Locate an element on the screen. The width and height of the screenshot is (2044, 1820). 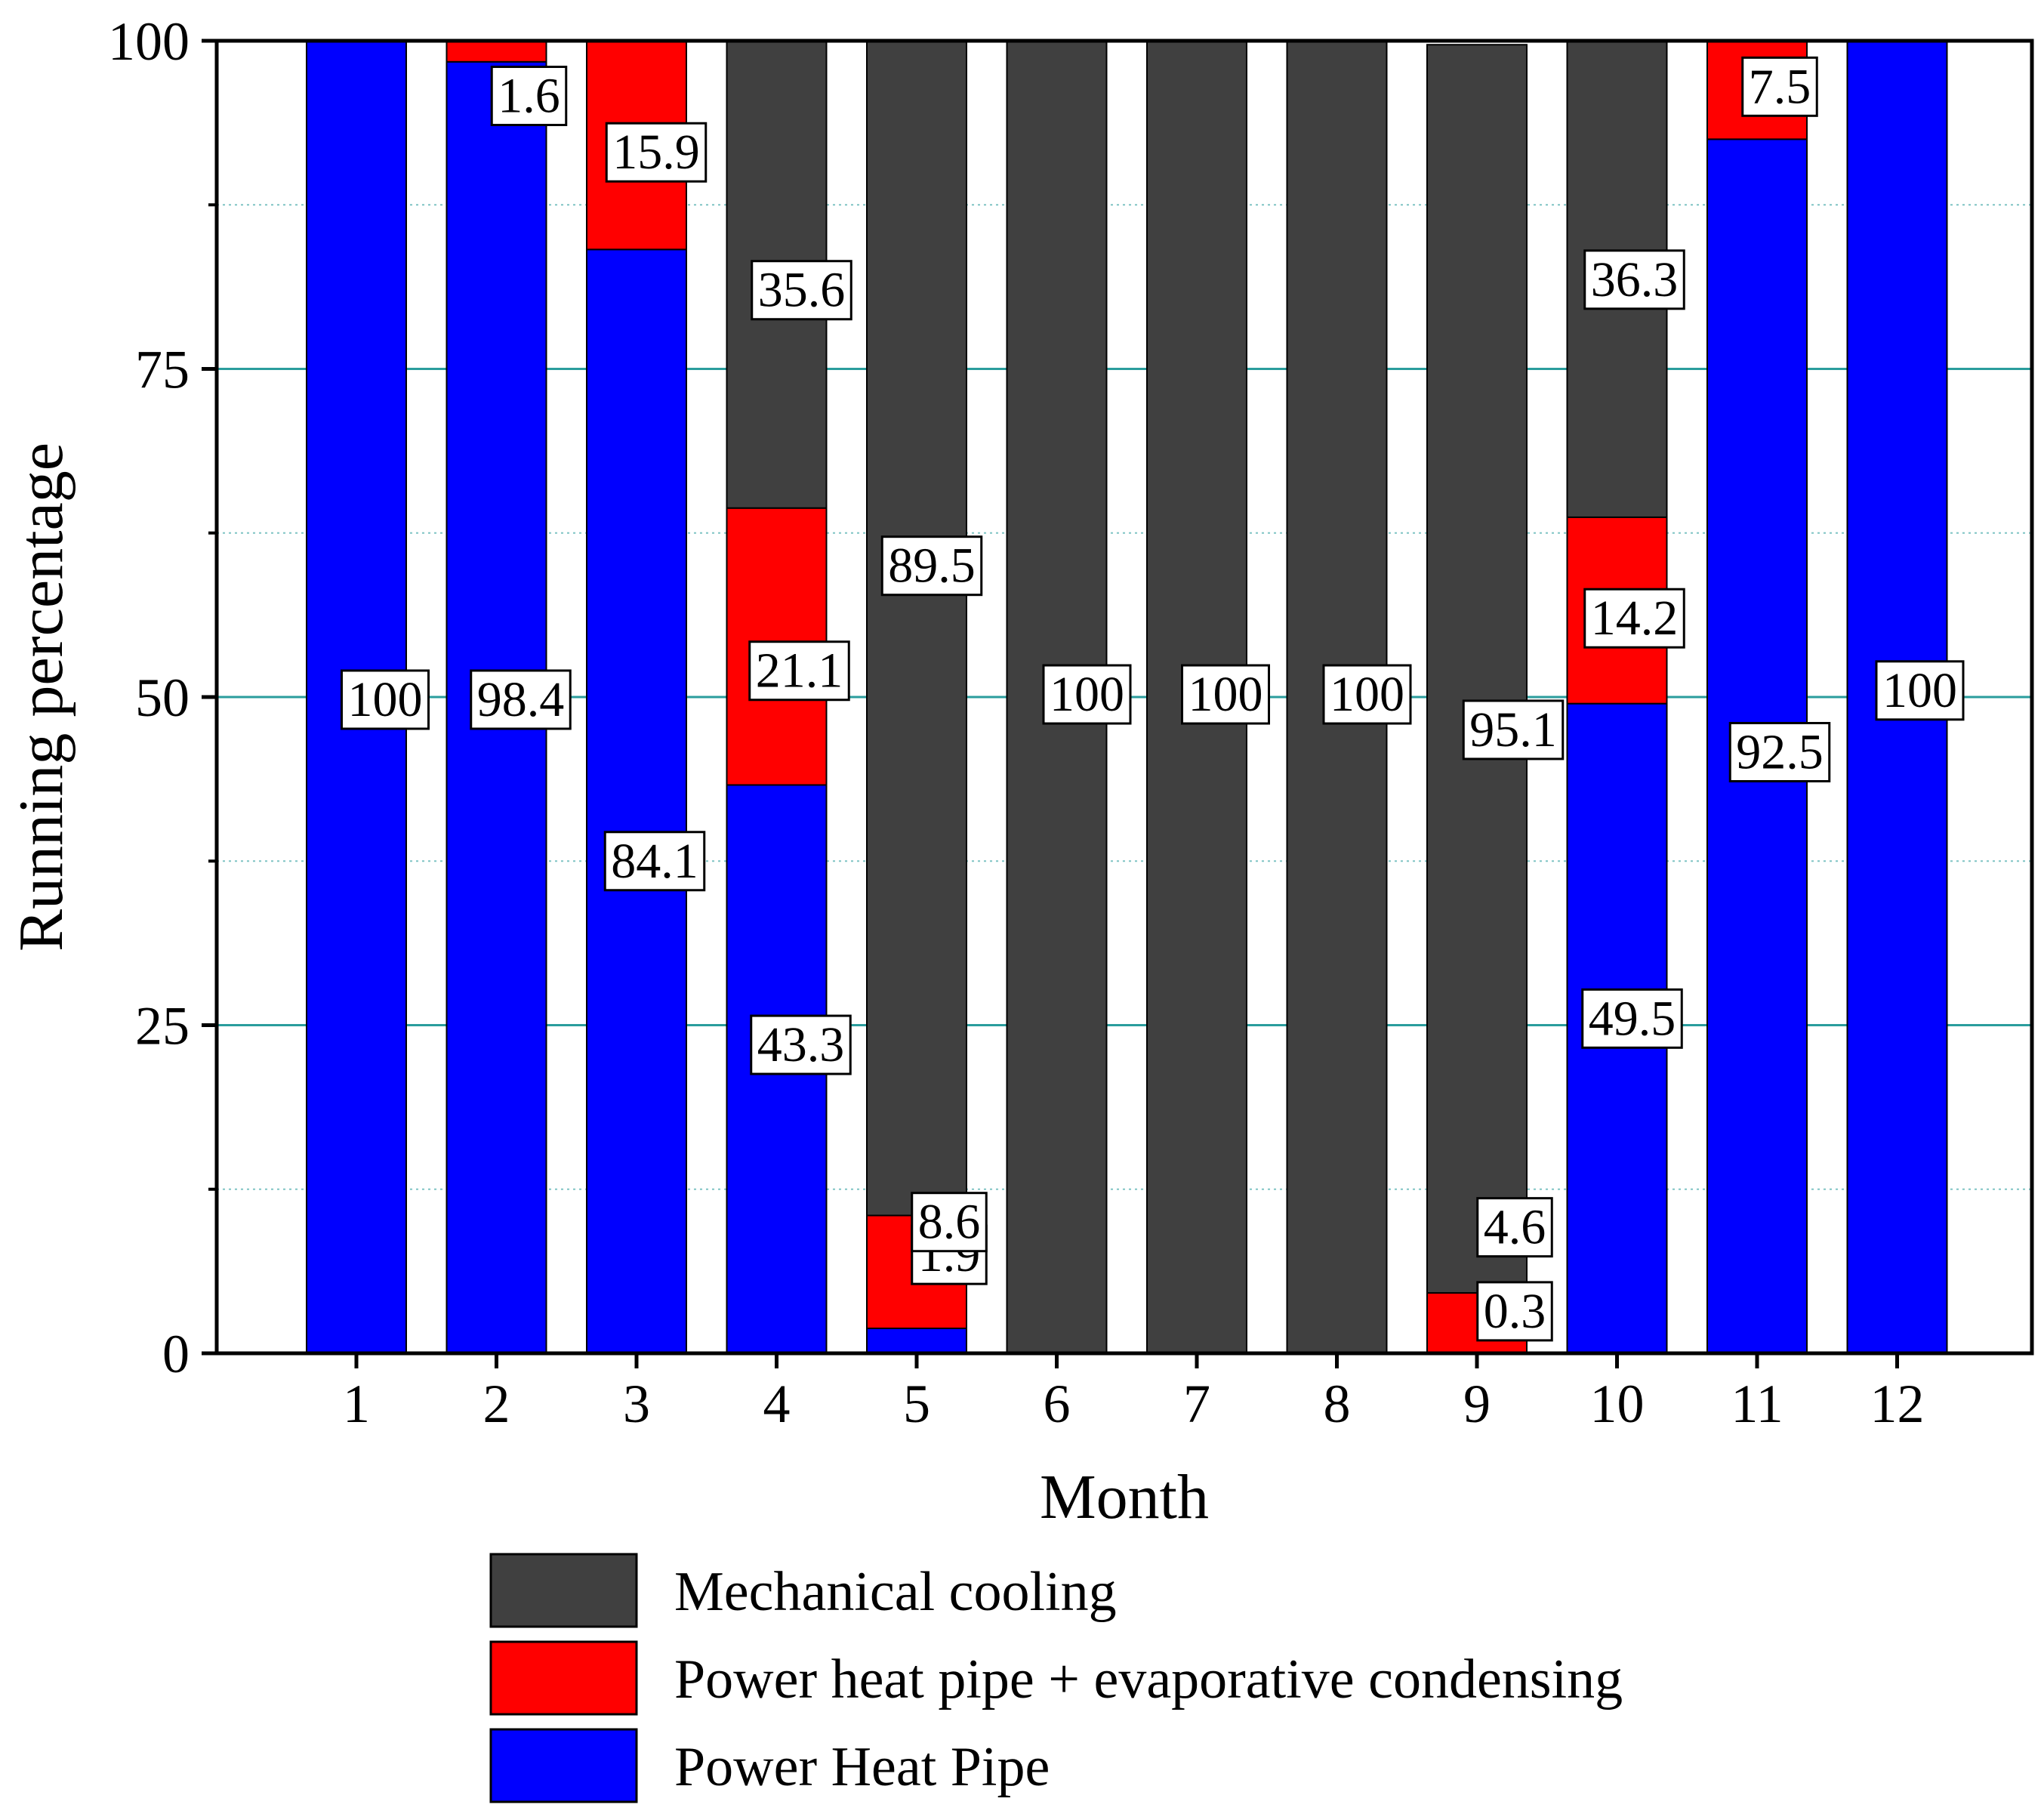
x-tick-label: 7 is located at coordinates (1196, 1404).